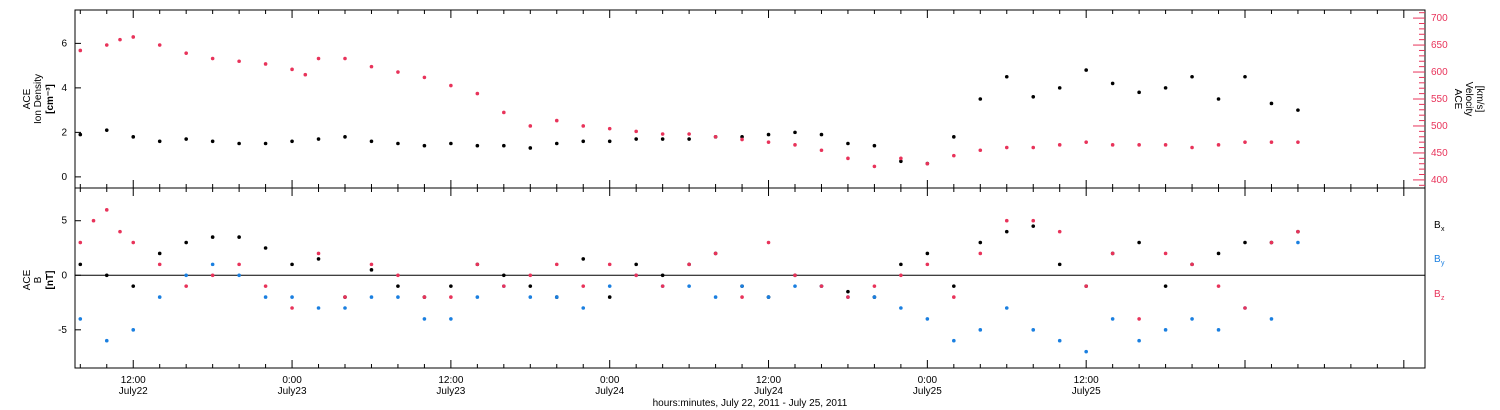  I want to click on velocity-tick-label: 450, so click(1439, 153).